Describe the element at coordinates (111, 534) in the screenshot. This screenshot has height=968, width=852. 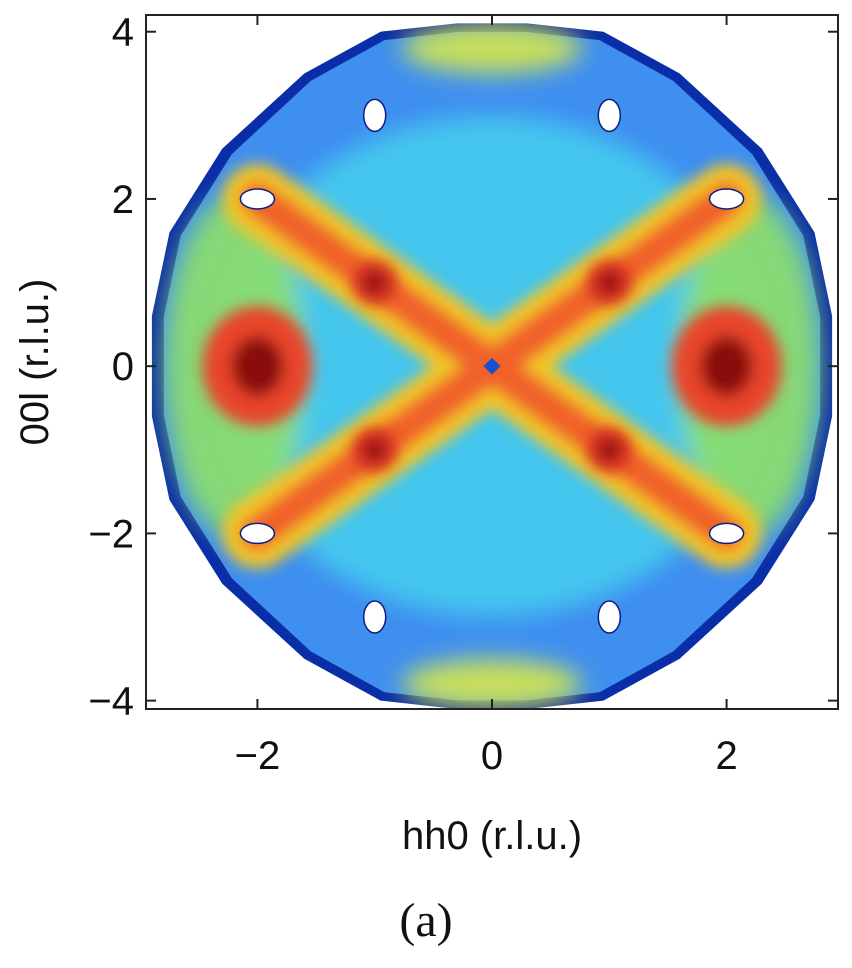
I see `y-tick-label: −2` at that location.